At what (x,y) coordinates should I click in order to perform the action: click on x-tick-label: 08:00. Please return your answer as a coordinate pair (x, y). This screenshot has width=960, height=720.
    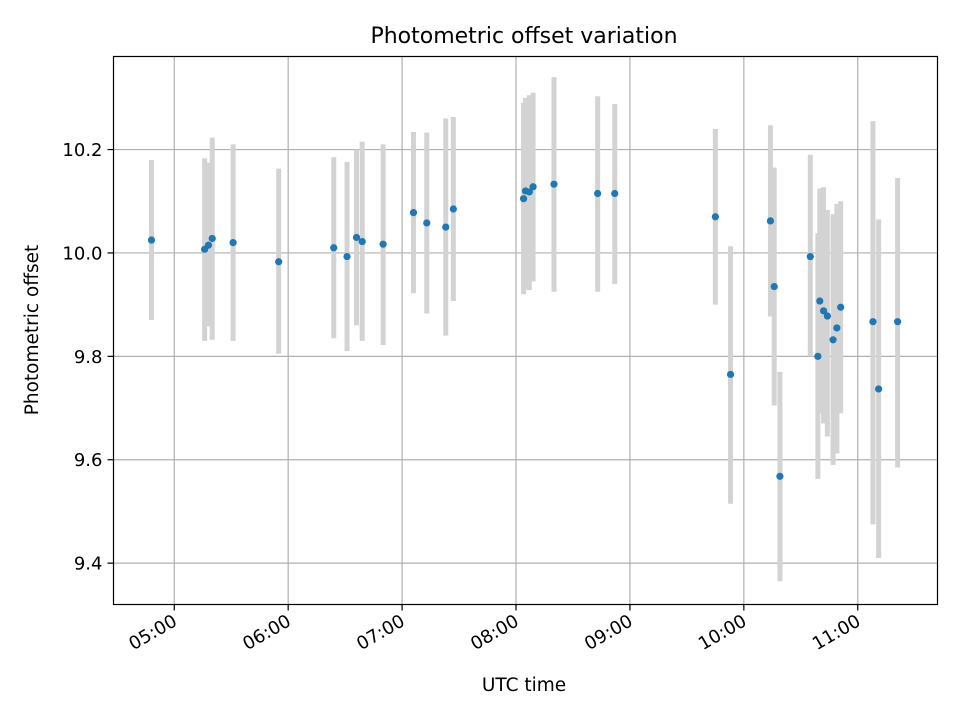
    Looking at the image, I should click on (494, 633).